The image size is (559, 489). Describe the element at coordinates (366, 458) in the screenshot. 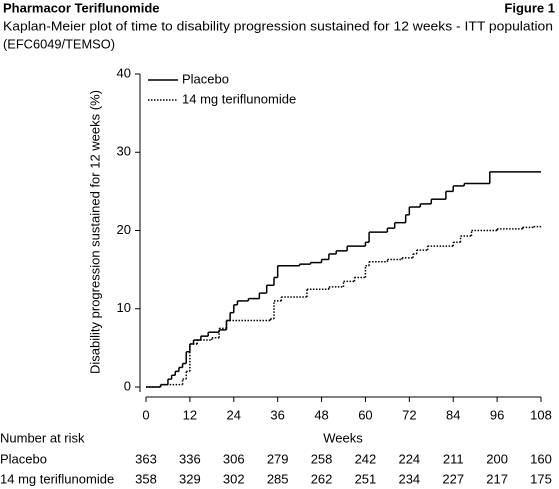

I see `risk-value: 242` at that location.